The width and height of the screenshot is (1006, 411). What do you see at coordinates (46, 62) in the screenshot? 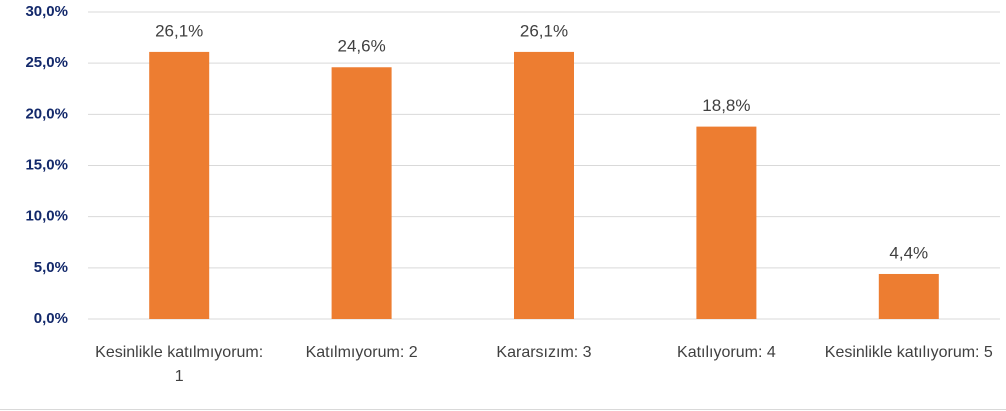
I see `y-tick-label: 25,0%` at bounding box center [46, 62].